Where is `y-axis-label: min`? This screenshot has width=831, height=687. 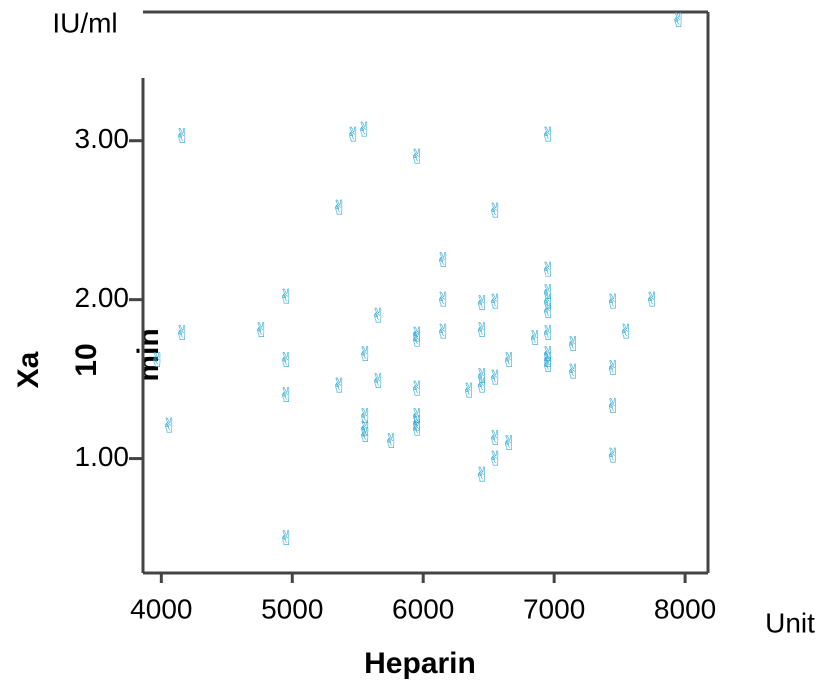 y-axis-label: min is located at coordinates (148, 354).